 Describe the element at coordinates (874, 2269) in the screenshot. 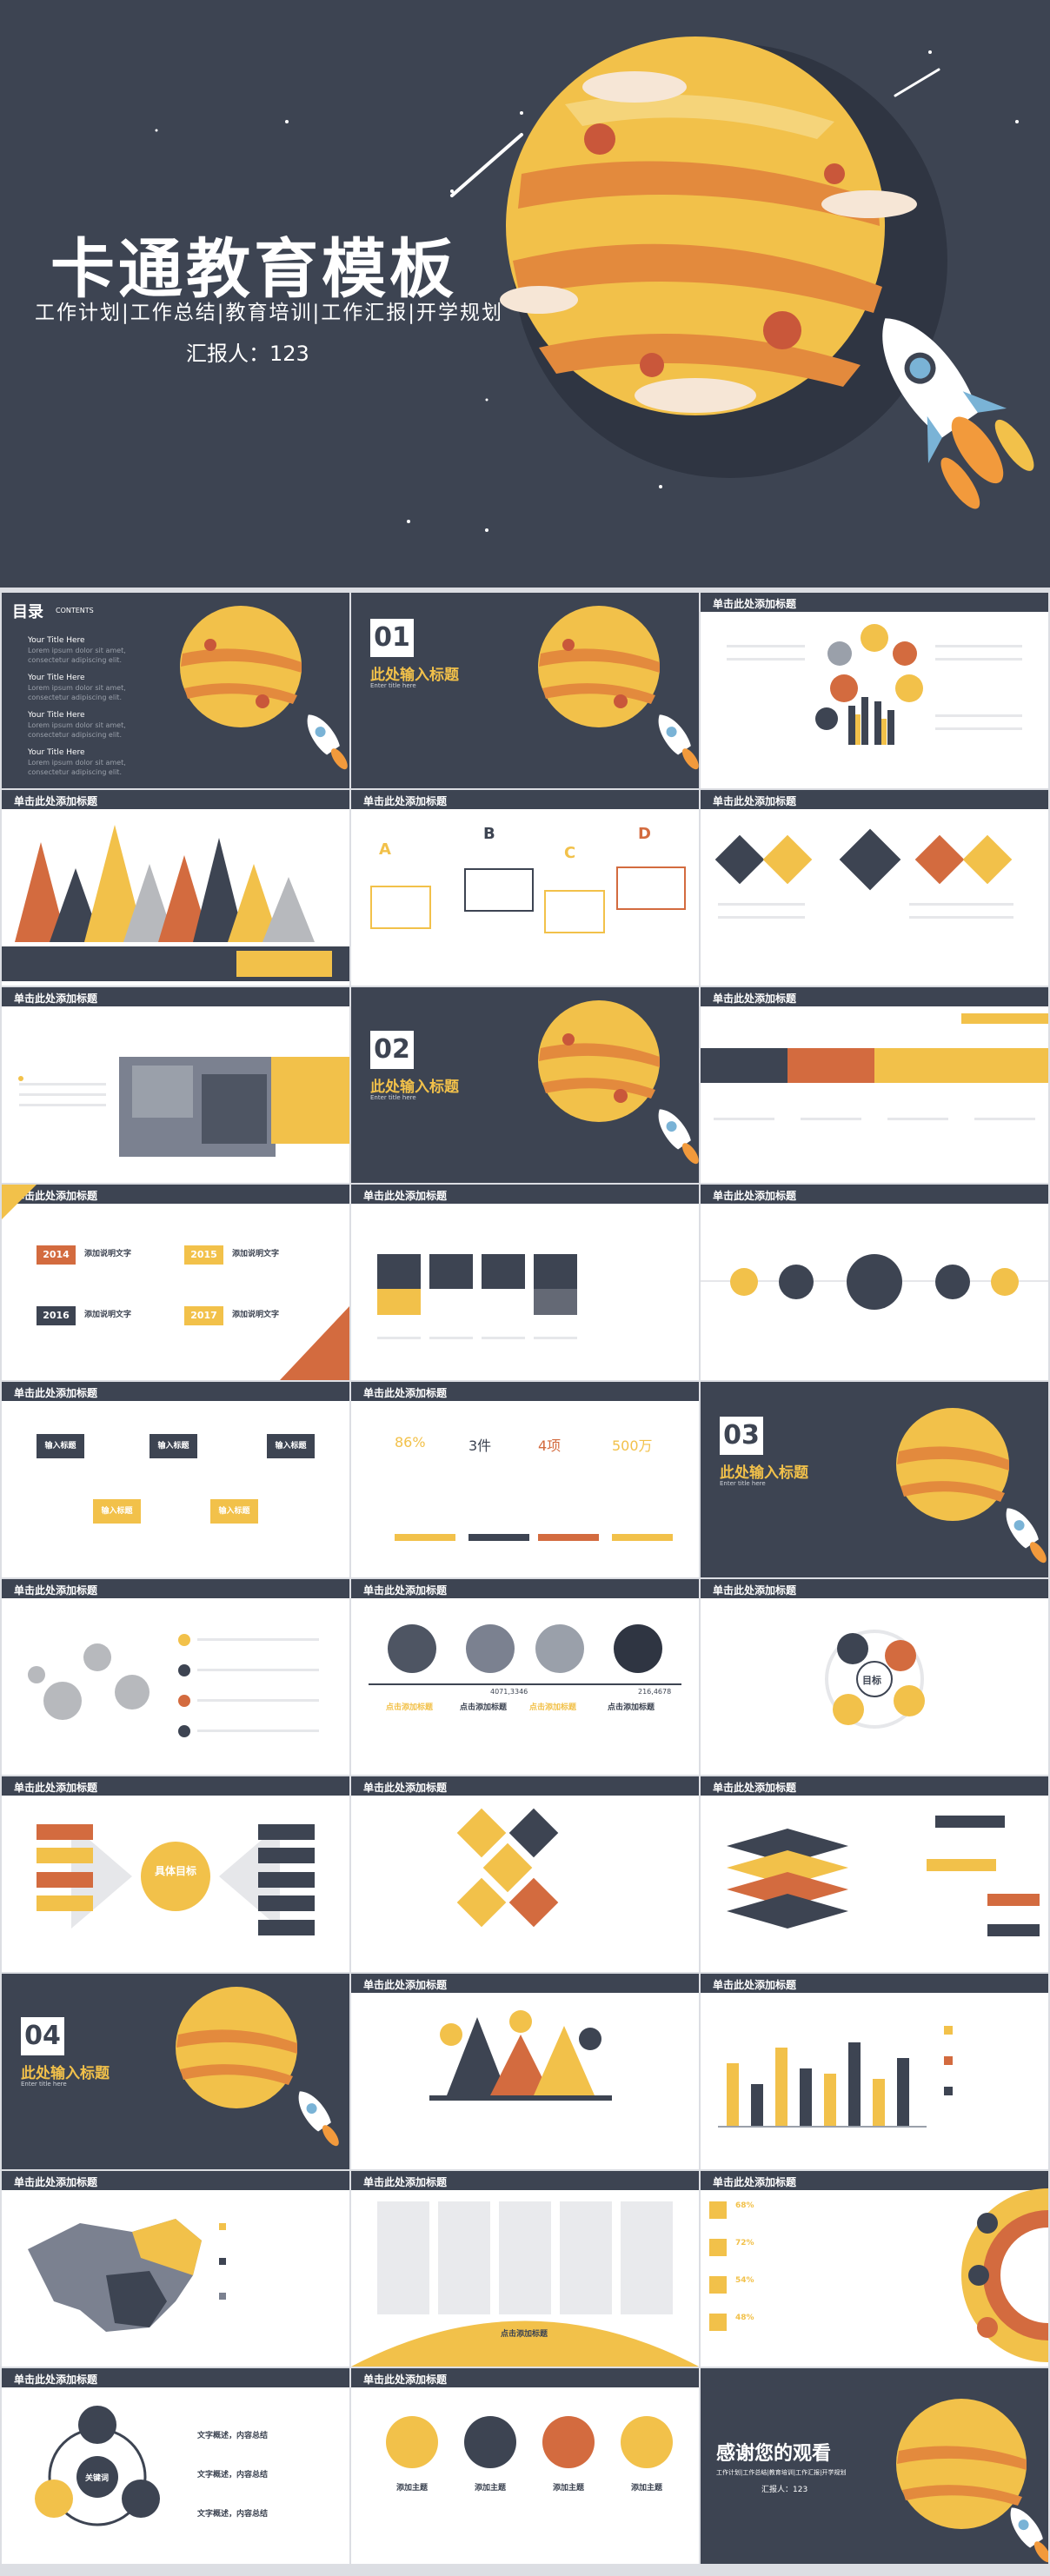

I see `slide-percent-list: 单击此处添加标题 68% 72% 54% 48%` at that location.